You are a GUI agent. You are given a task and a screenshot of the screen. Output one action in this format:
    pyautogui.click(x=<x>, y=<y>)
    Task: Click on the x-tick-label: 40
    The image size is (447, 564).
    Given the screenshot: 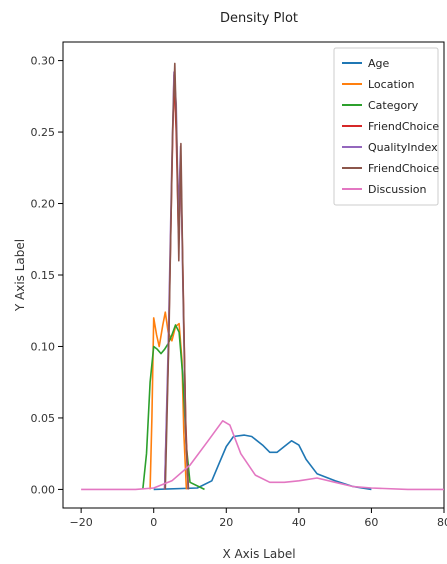 What is the action you would take?
    pyautogui.click(x=299, y=522)
    